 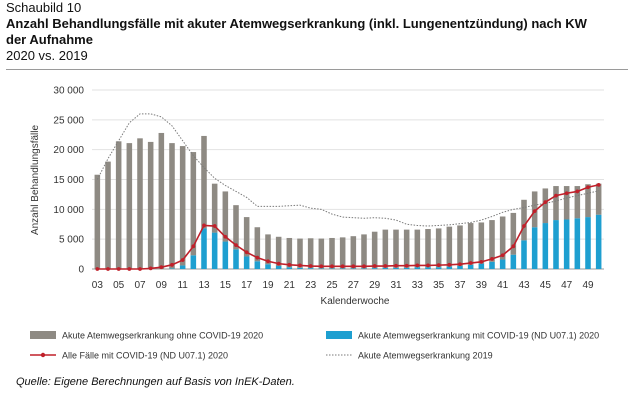 I want to click on y-axis-label: Anzahl Behandlungsfälle, so click(x=35, y=180).